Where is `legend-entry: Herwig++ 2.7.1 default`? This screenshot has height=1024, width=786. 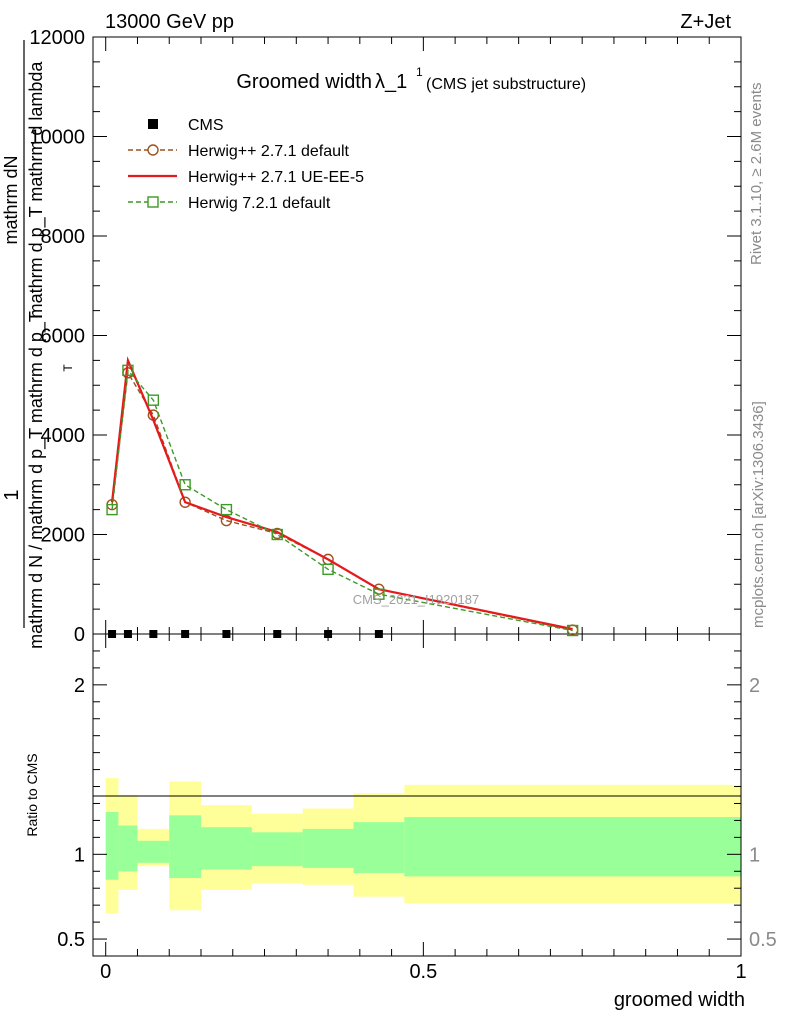 legend-entry: Herwig++ 2.7.1 default is located at coordinates (239, 151).